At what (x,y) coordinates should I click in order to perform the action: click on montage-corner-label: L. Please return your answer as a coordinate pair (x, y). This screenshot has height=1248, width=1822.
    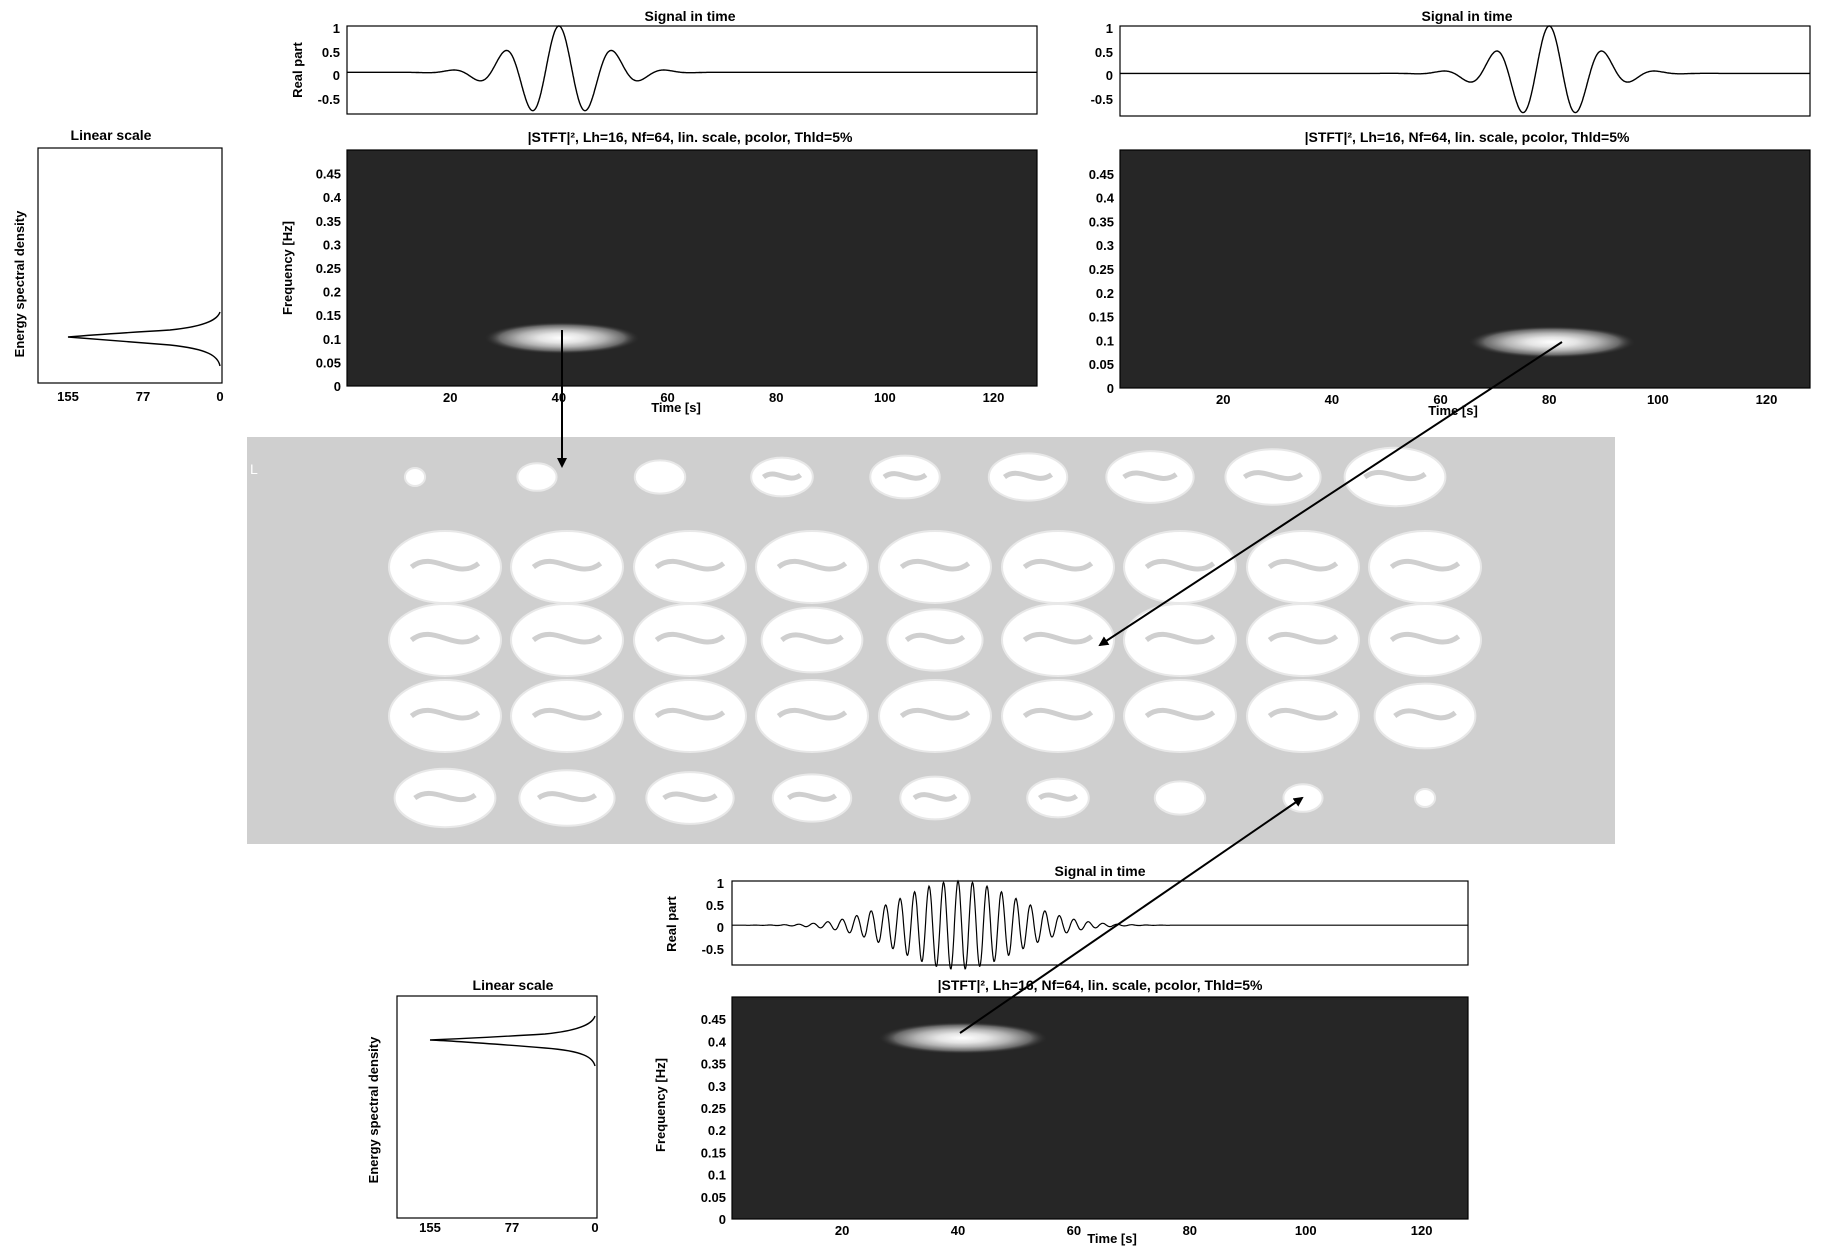
    Looking at the image, I should click on (254, 469).